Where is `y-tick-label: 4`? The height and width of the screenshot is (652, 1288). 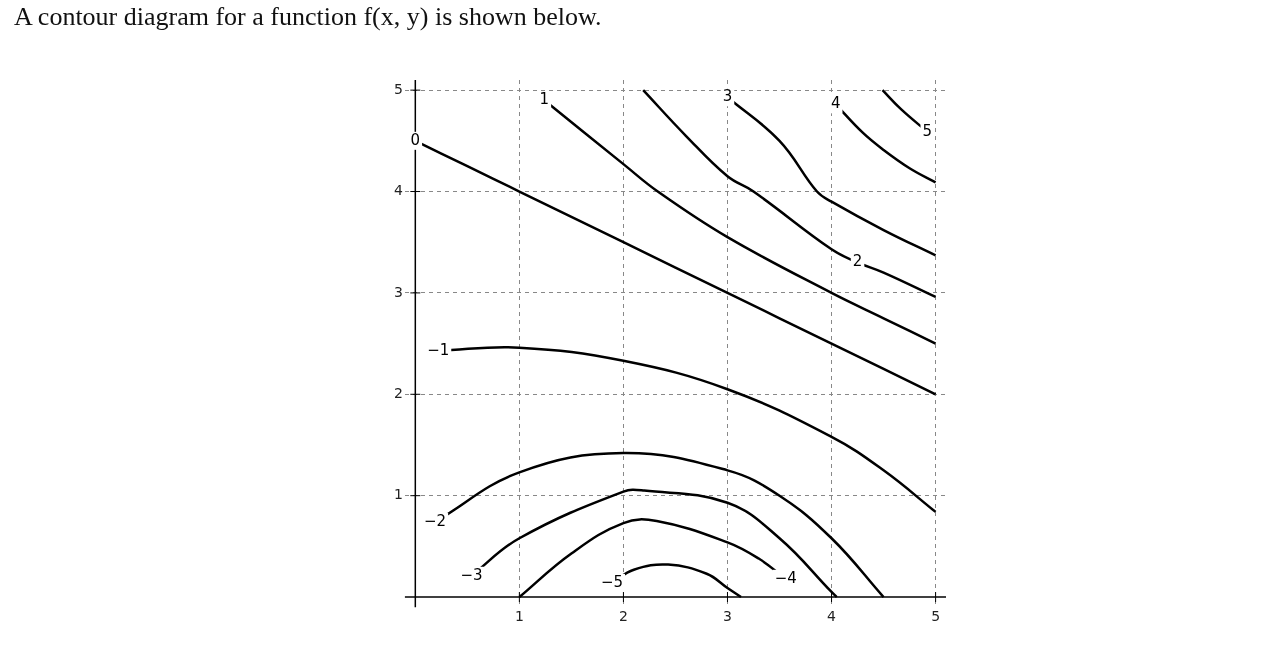 y-tick-label: 4 is located at coordinates (398, 190).